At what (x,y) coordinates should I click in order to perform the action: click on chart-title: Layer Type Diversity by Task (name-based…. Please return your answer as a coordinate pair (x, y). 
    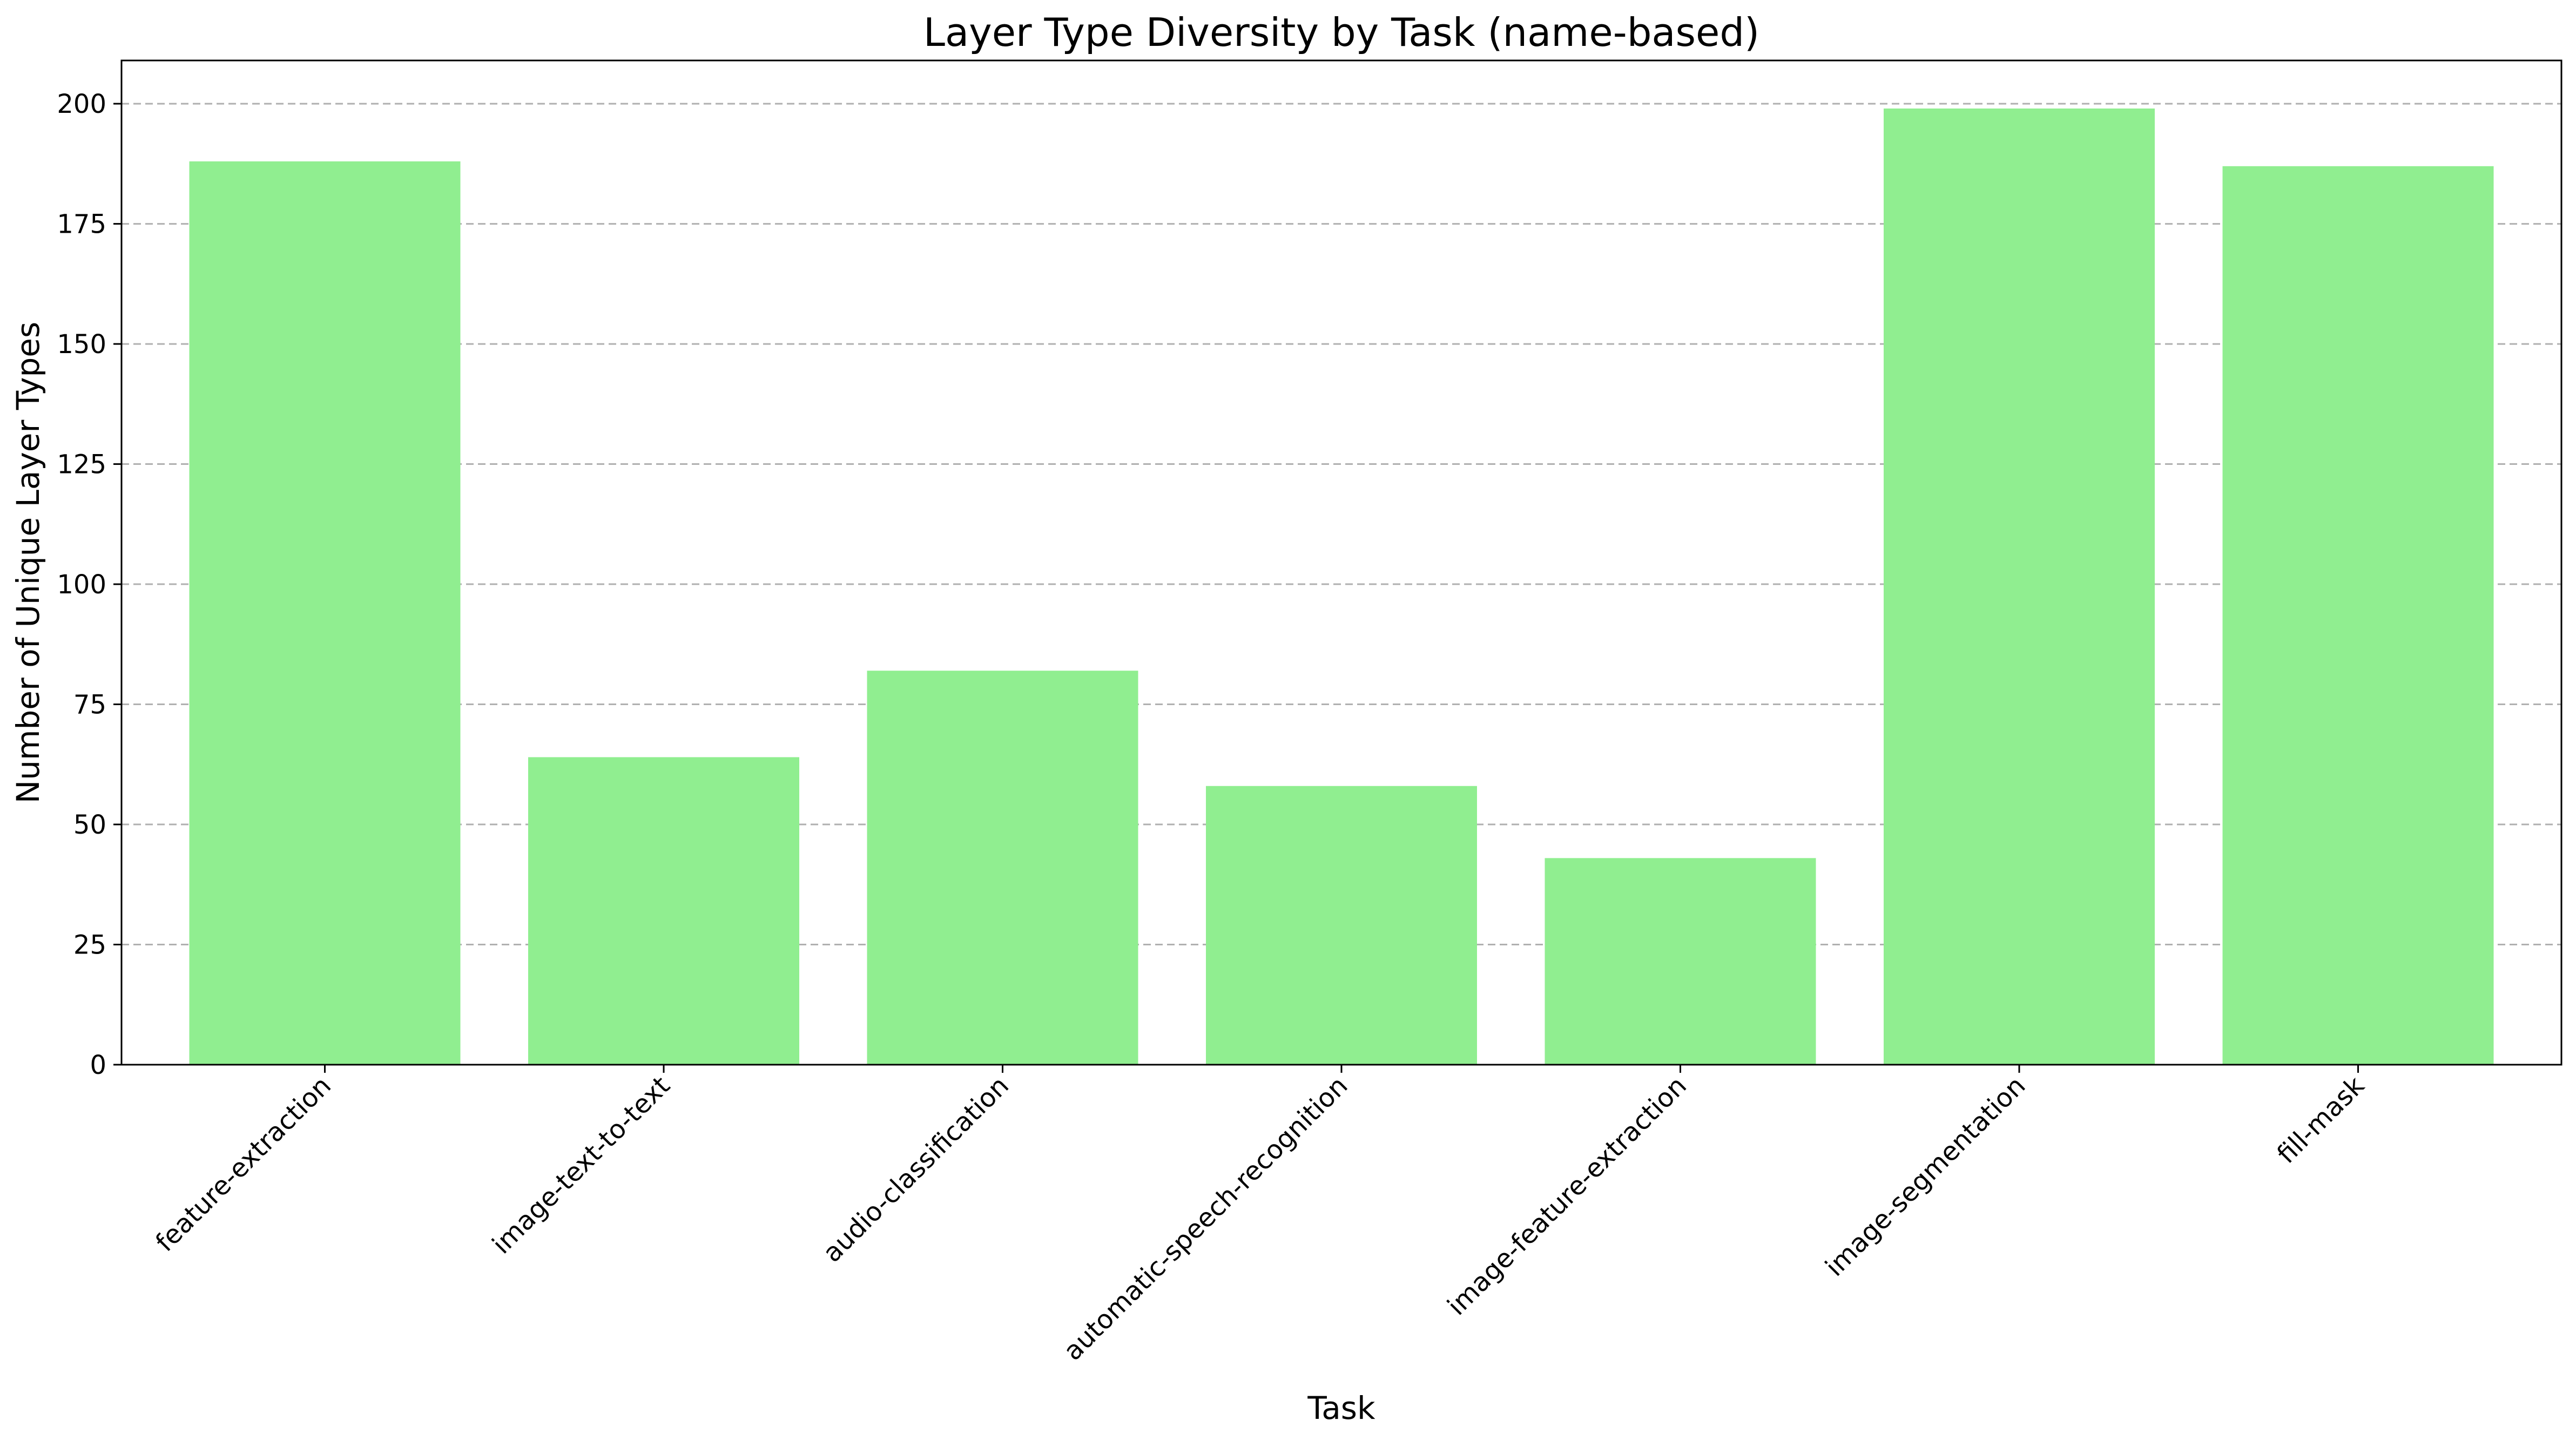
    Looking at the image, I should click on (1341, 32).